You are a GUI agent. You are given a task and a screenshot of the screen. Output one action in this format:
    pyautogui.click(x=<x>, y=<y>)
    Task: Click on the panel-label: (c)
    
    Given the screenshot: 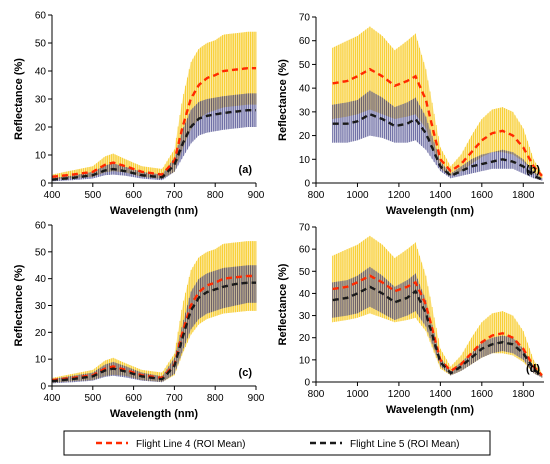 What is the action you would take?
    pyautogui.click(x=246, y=373)
    